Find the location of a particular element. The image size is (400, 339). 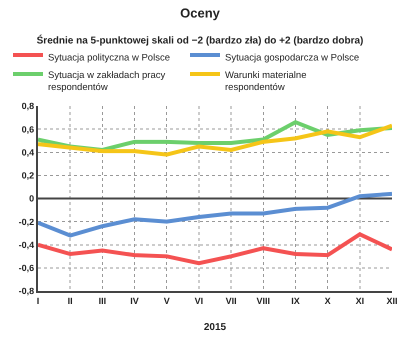

y-tick-label: -0,8 is located at coordinates (26, 291).